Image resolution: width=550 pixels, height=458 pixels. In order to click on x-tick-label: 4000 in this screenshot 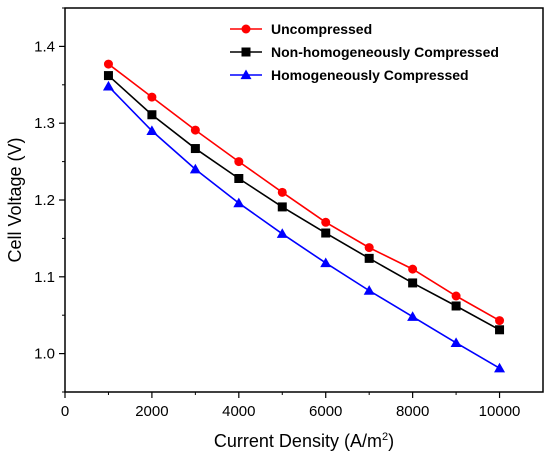, I will do `click(238, 411)`.